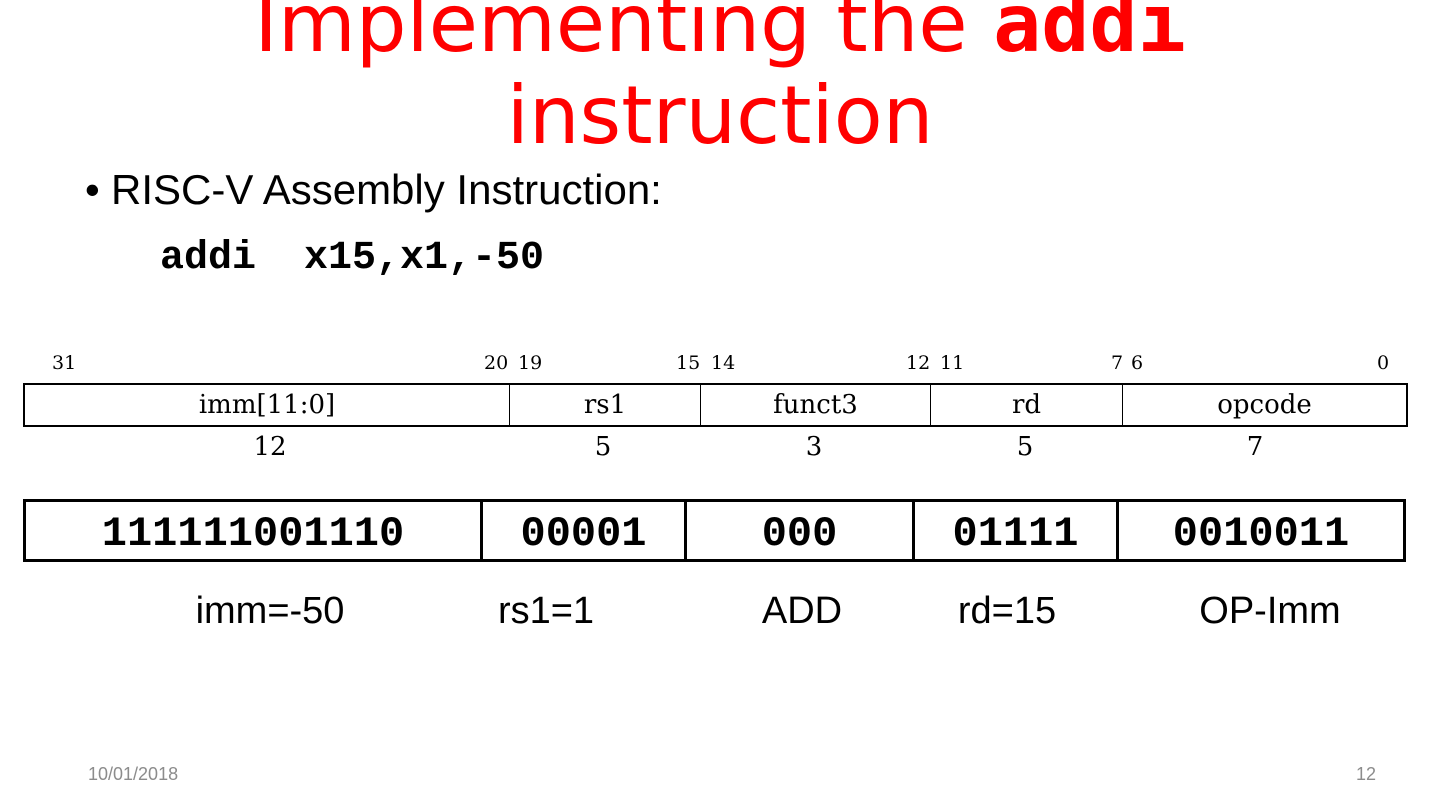 Image resolution: width=1440 pixels, height=811 pixels. What do you see at coordinates (1027, 405) in the screenshot?
I see `field-rd: rd` at bounding box center [1027, 405].